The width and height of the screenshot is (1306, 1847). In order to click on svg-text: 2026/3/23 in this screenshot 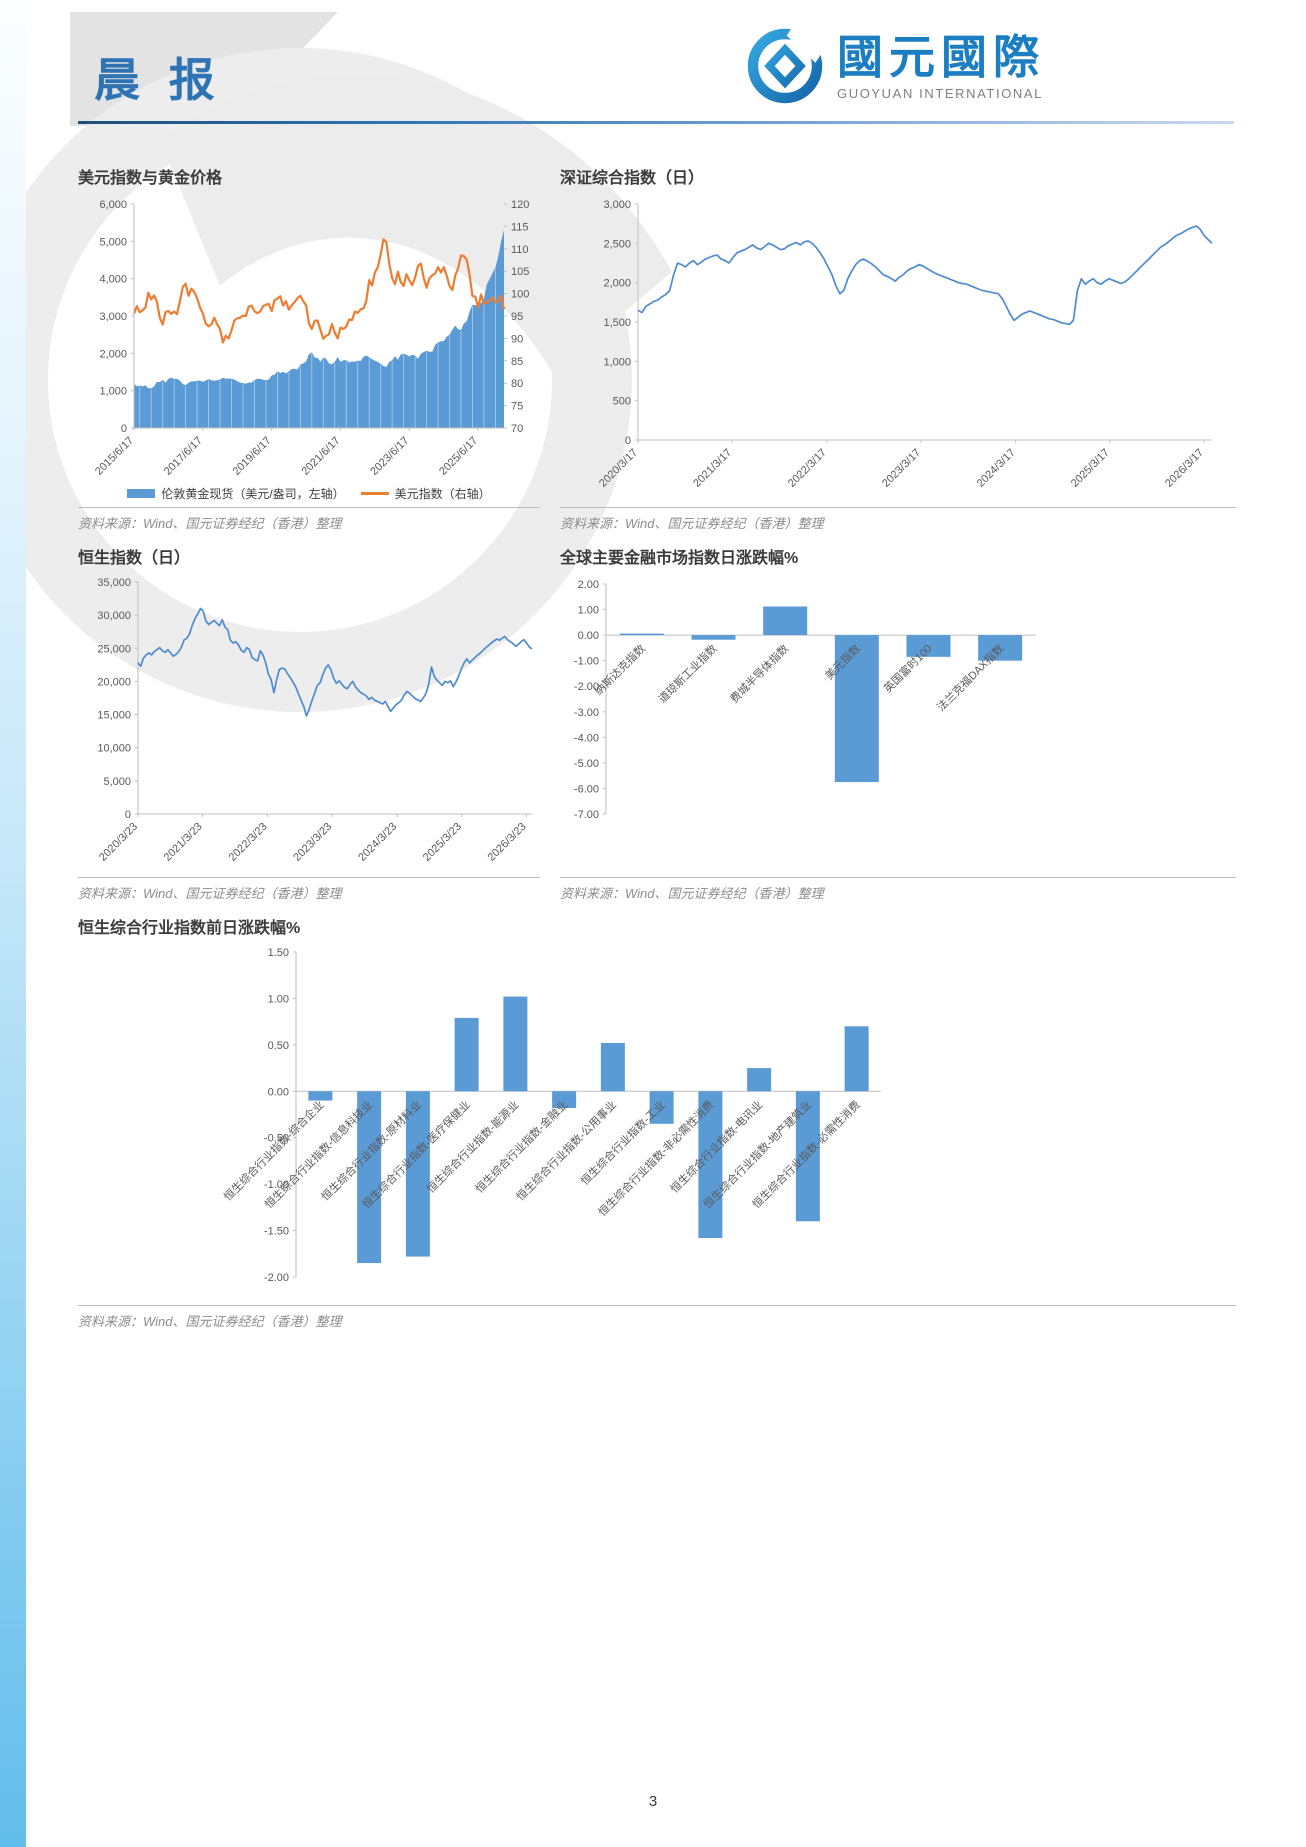, I will do `click(507, 842)`.